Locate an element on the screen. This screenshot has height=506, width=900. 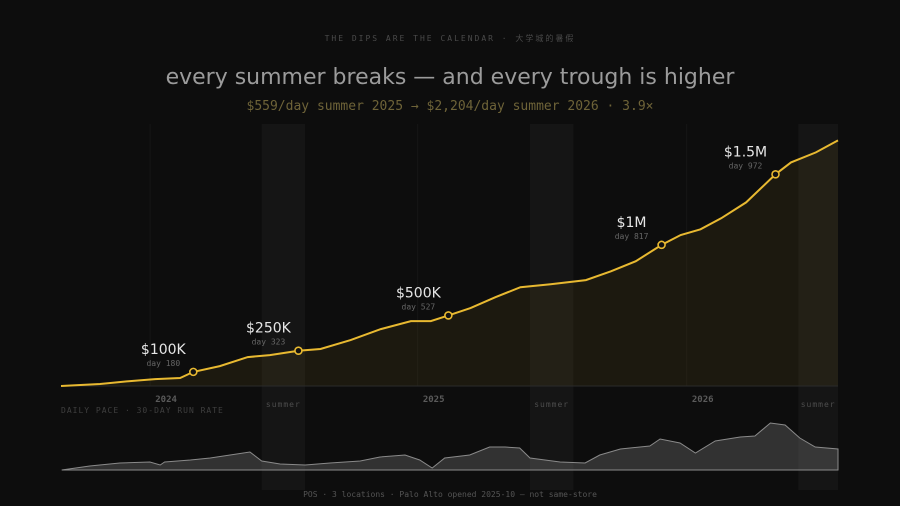
milestone-day: day 323 is located at coordinates (269, 342).